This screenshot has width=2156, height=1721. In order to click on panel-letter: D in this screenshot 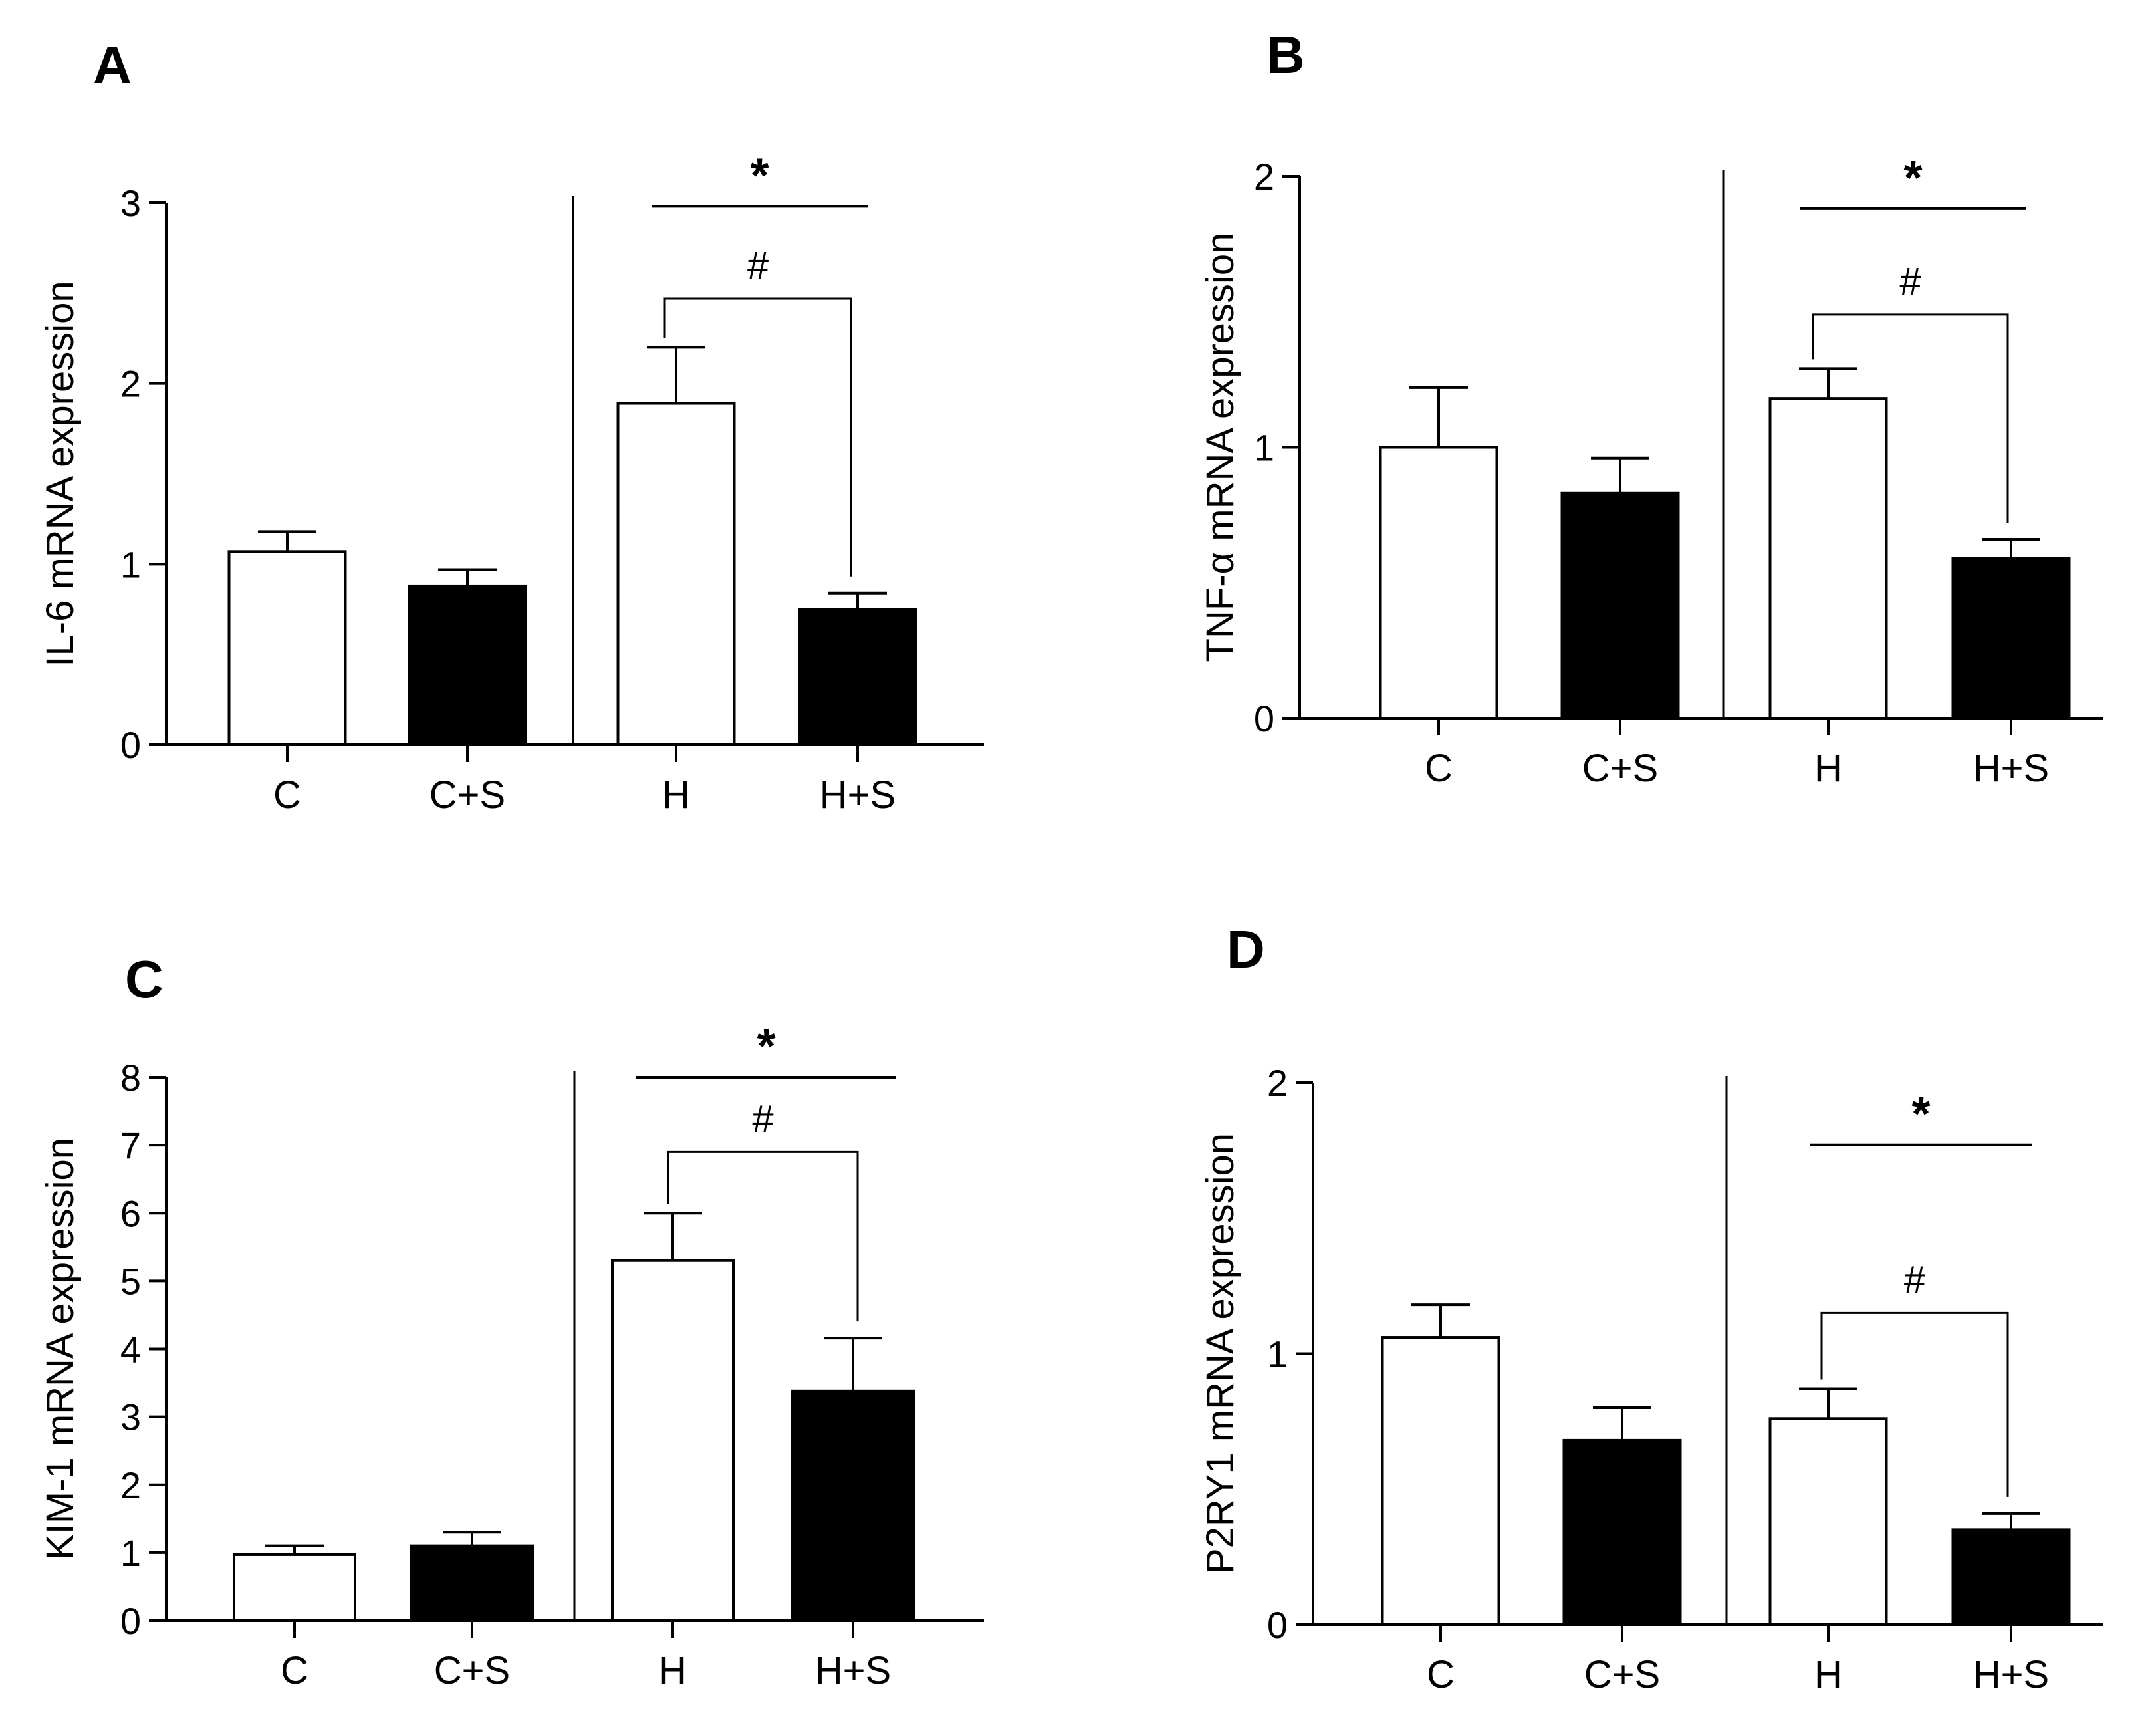, I will do `click(1246, 949)`.